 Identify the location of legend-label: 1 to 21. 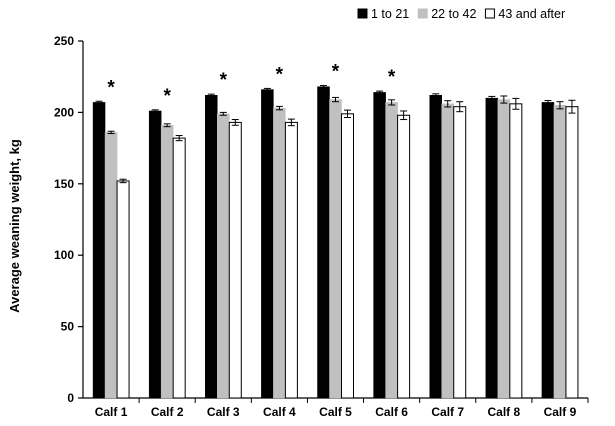
(390, 14).